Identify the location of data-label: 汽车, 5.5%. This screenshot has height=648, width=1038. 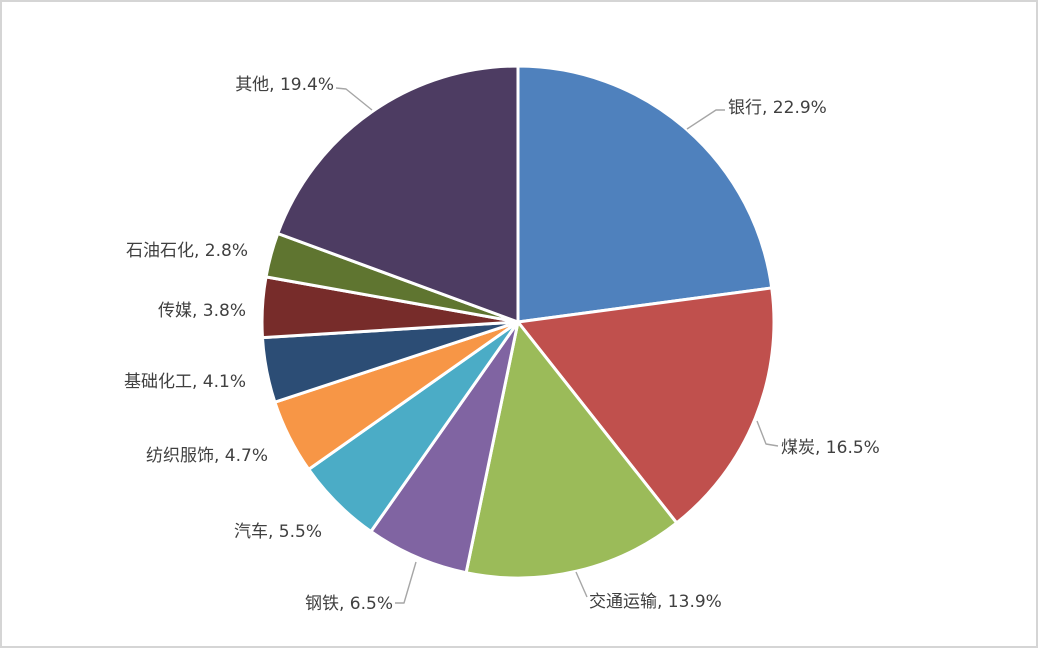
(278, 532).